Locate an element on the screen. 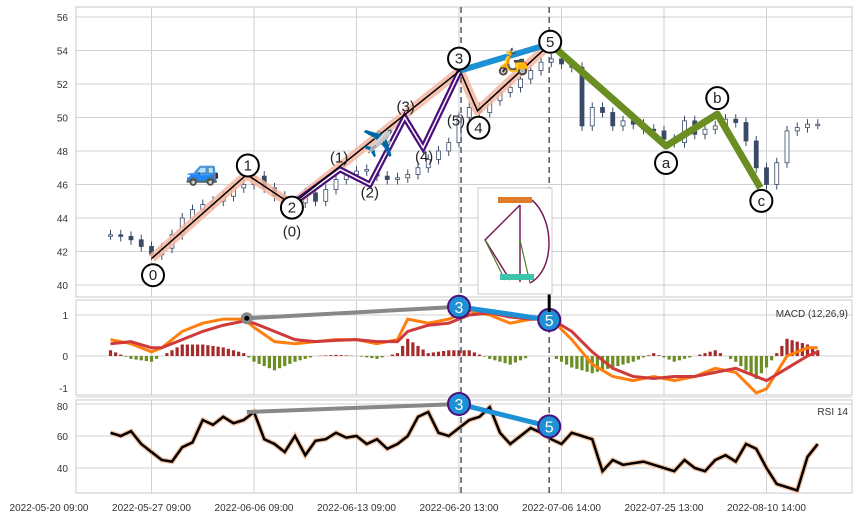 The width and height of the screenshot is (864, 520). rsi-divergence-gray-line is located at coordinates (353, 408).